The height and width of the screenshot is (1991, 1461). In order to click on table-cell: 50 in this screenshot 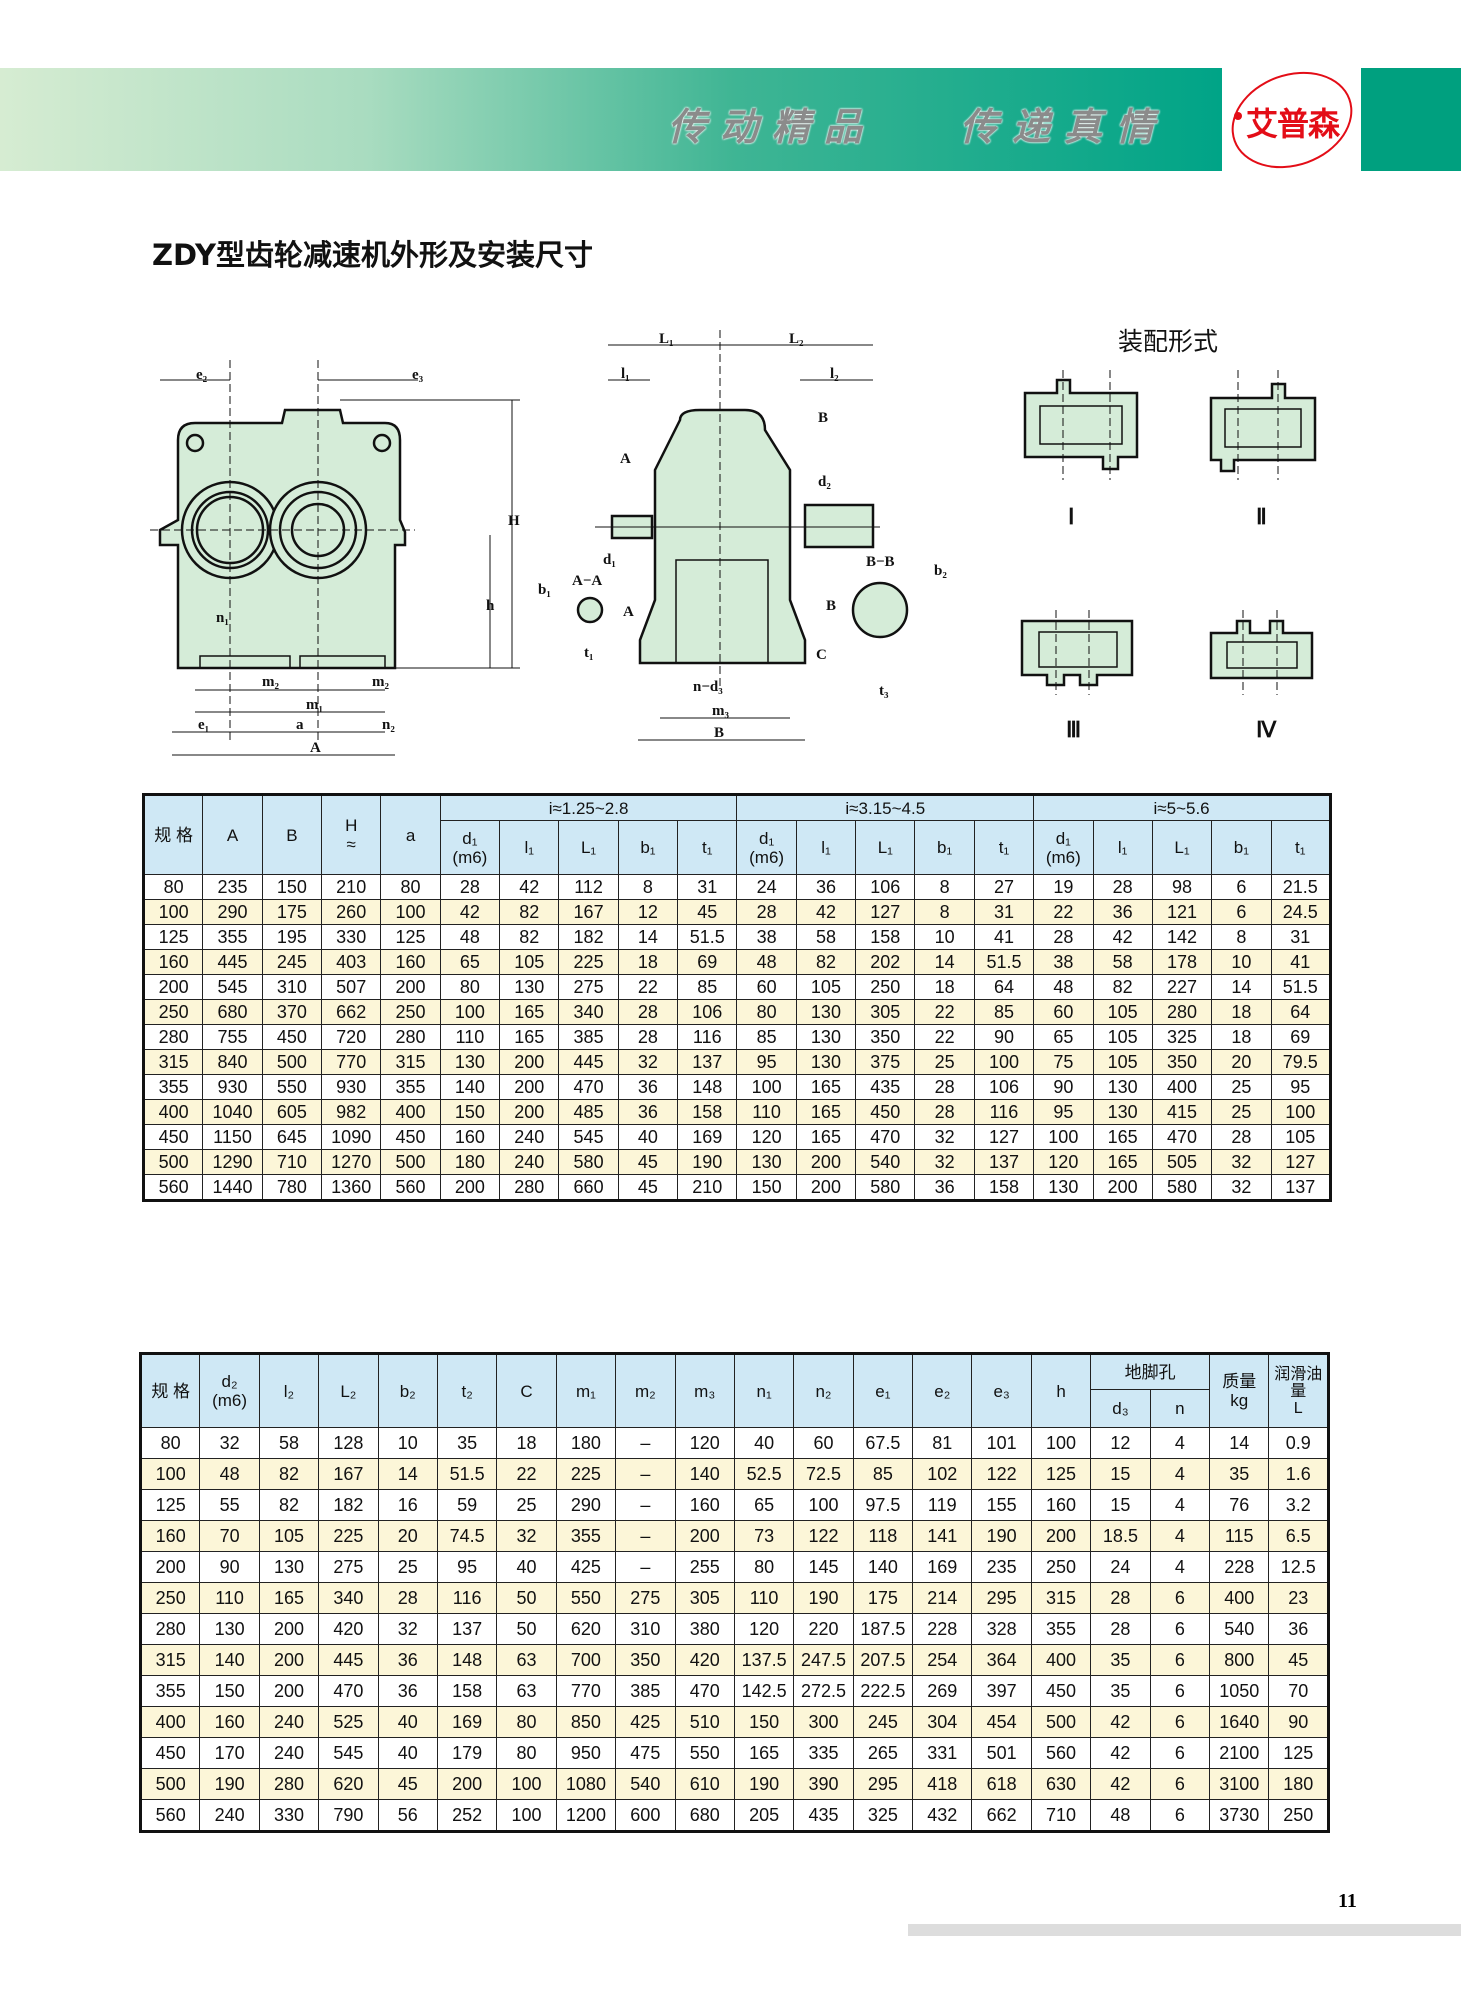, I will do `click(526, 1629)`.